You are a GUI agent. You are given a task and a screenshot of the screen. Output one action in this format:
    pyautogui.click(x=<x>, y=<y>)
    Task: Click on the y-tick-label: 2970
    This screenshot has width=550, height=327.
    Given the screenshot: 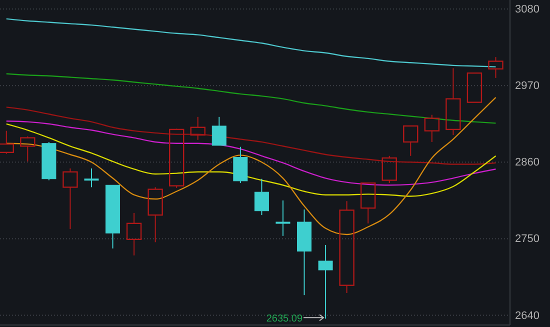 What is the action you would take?
    pyautogui.click(x=527, y=86)
    